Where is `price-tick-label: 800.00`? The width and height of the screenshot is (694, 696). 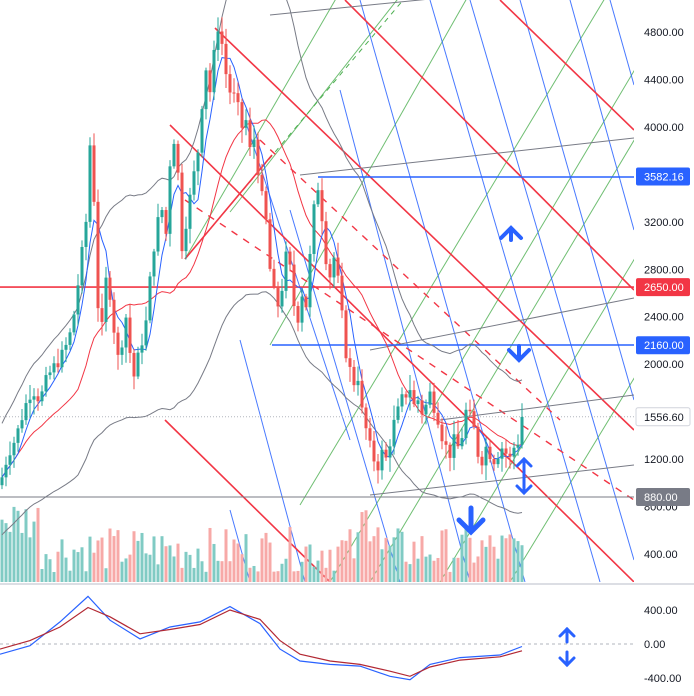
price-tick-label: 800.00 is located at coordinates (661, 508).